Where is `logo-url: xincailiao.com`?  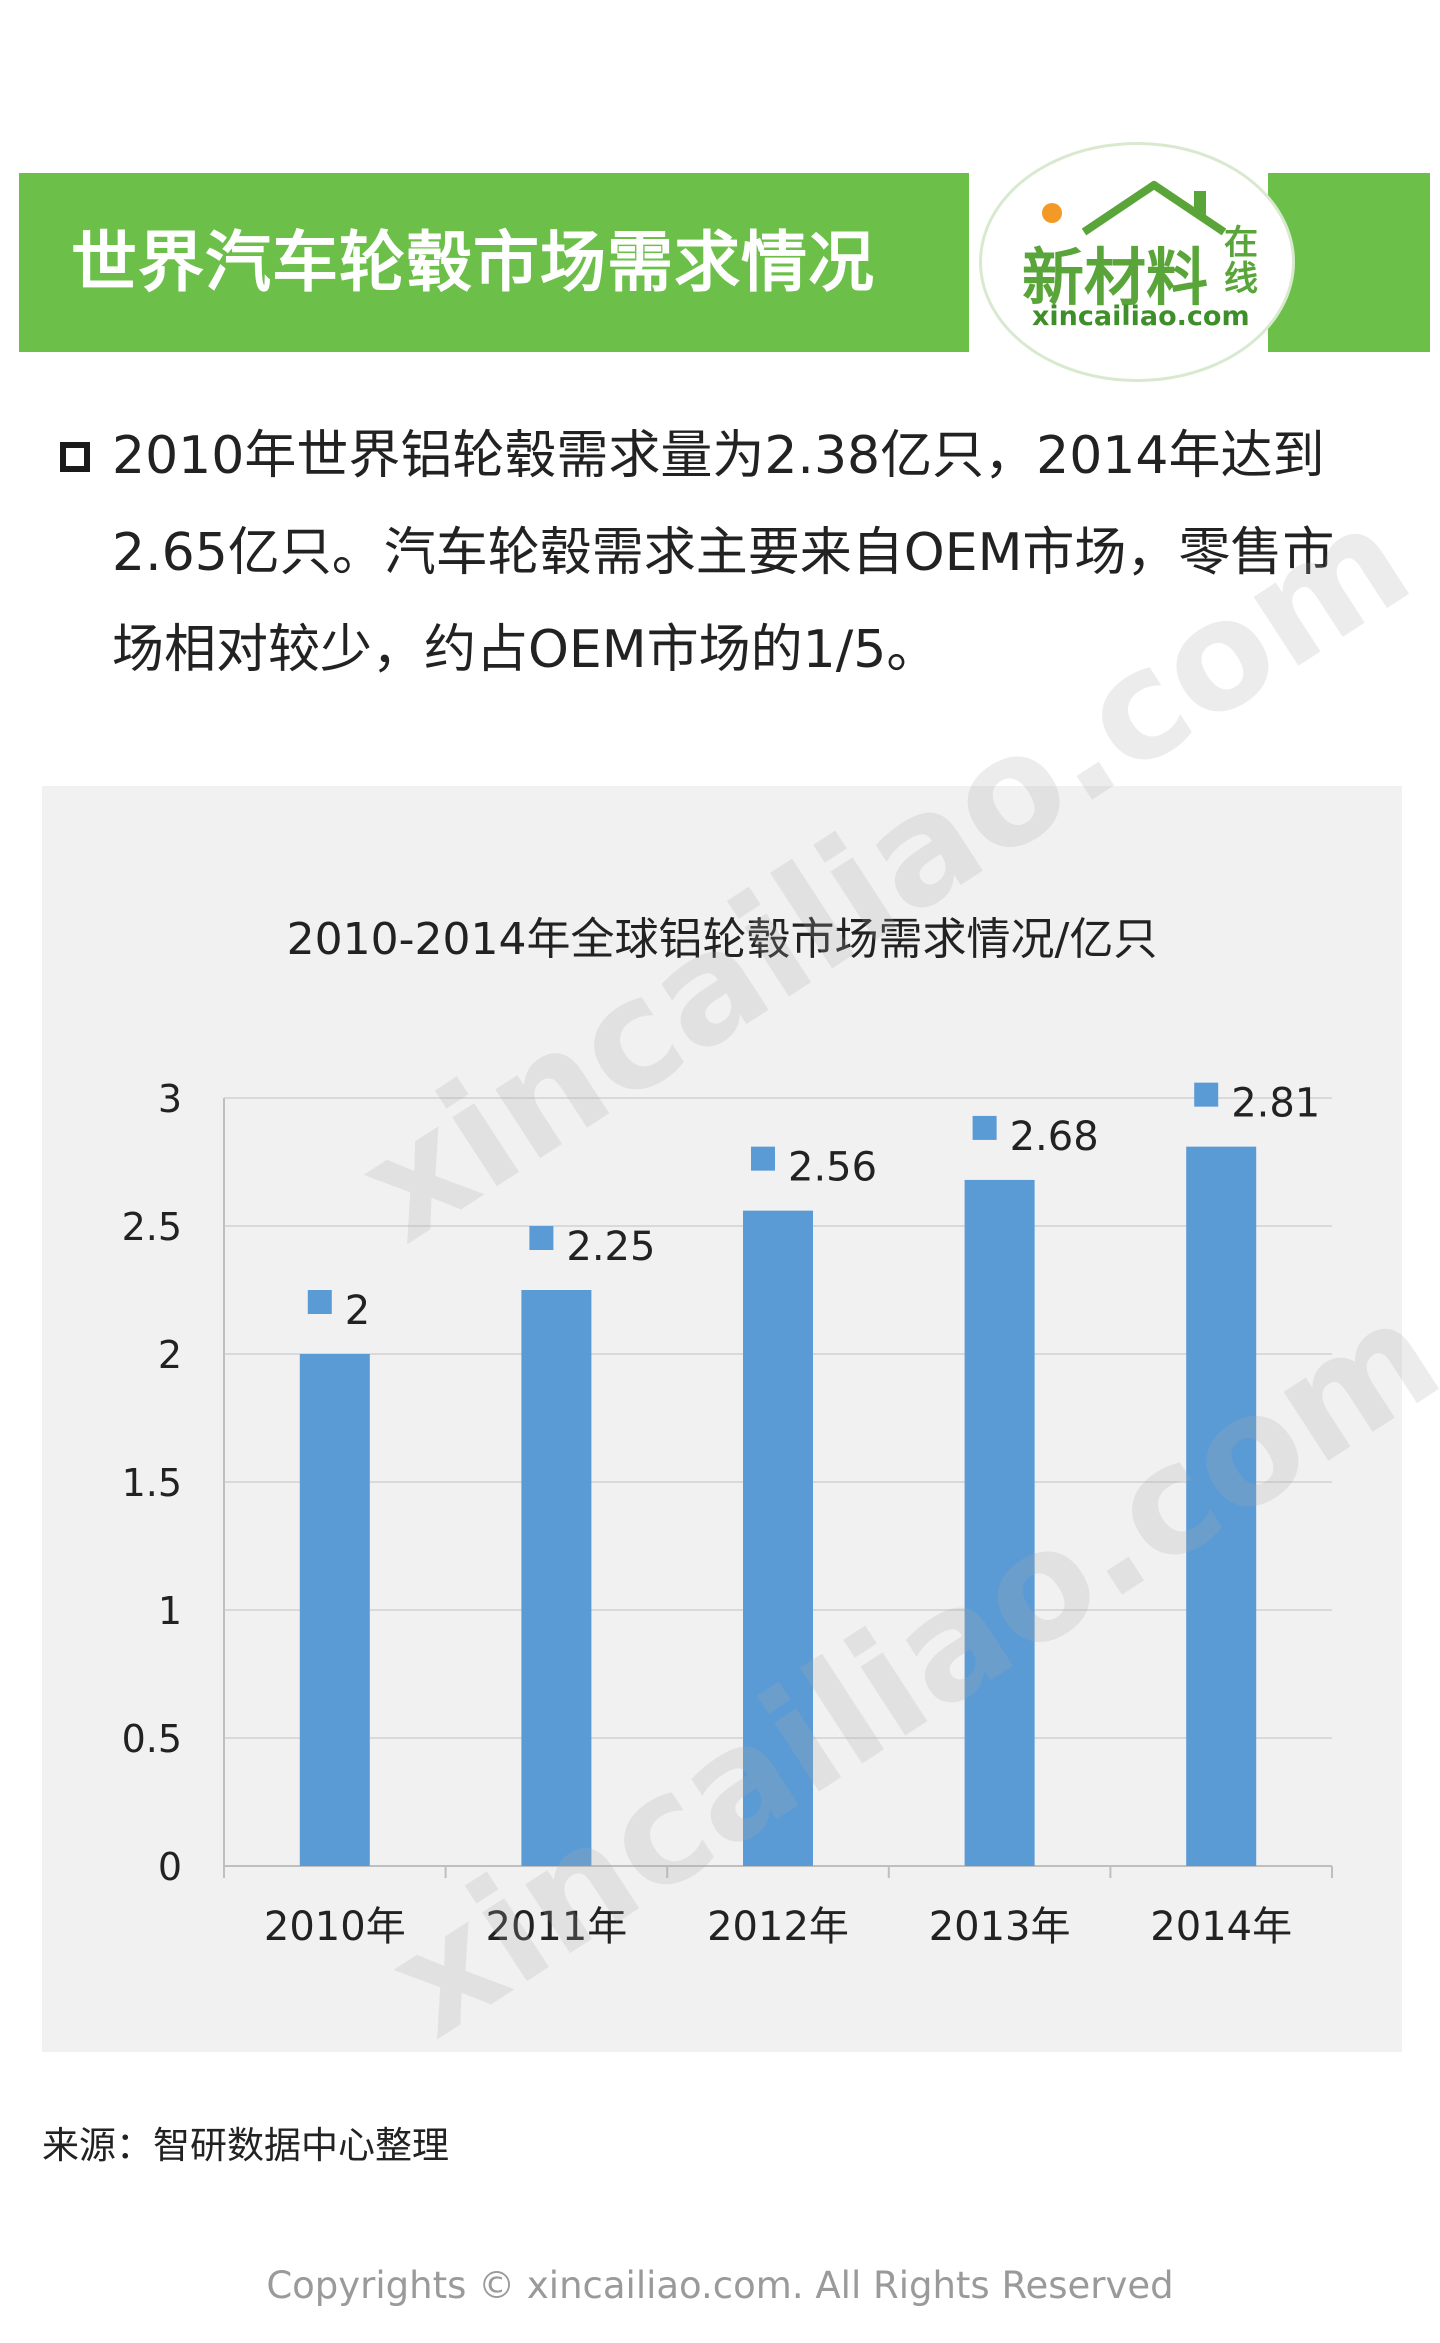 logo-url: xincailiao.com is located at coordinates (1141, 316).